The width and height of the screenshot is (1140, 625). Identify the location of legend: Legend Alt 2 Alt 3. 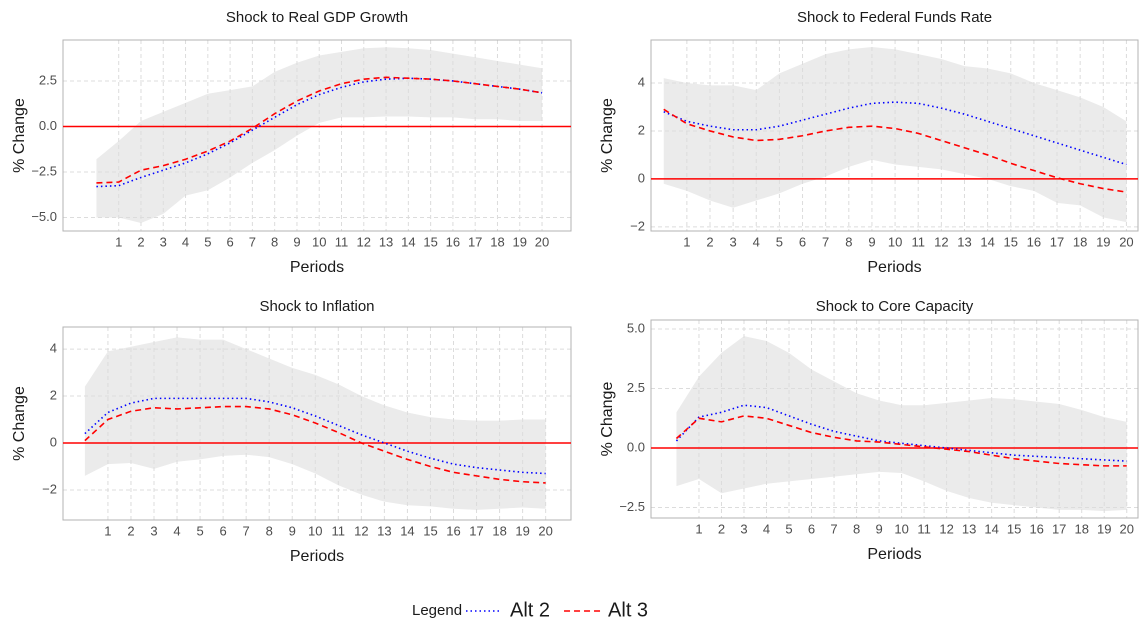
(530, 610).